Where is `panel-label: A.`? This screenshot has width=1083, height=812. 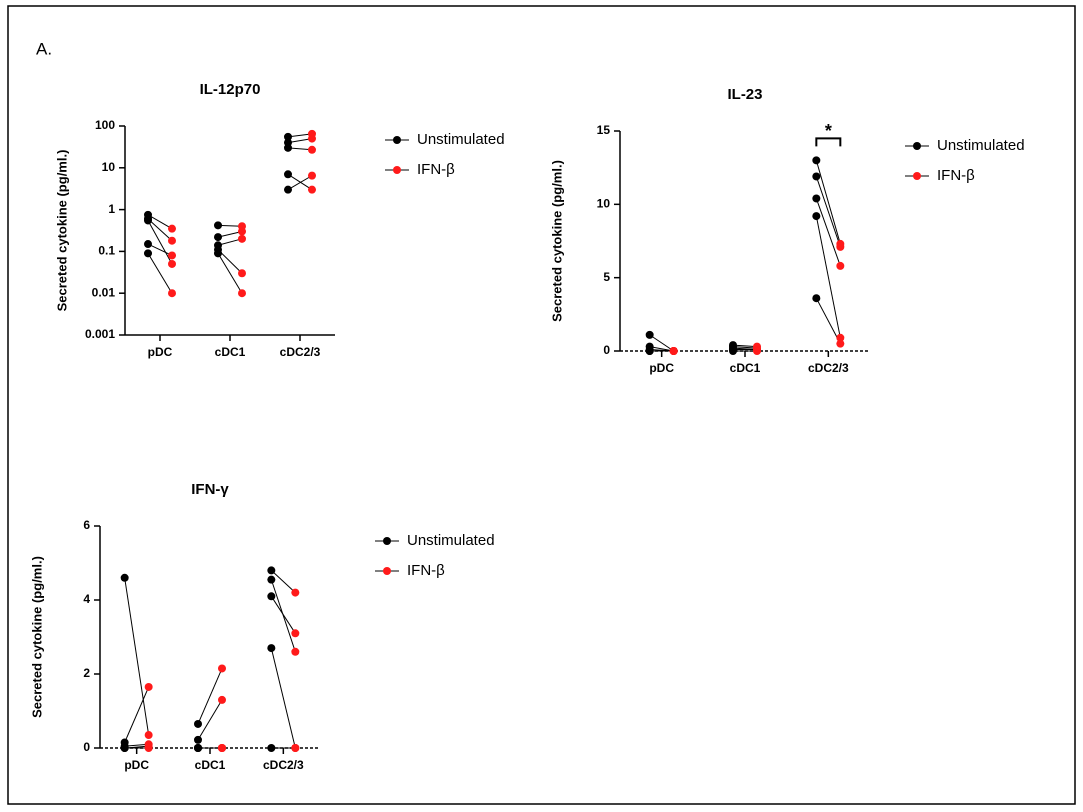
panel-label: A. is located at coordinates (44, 48).